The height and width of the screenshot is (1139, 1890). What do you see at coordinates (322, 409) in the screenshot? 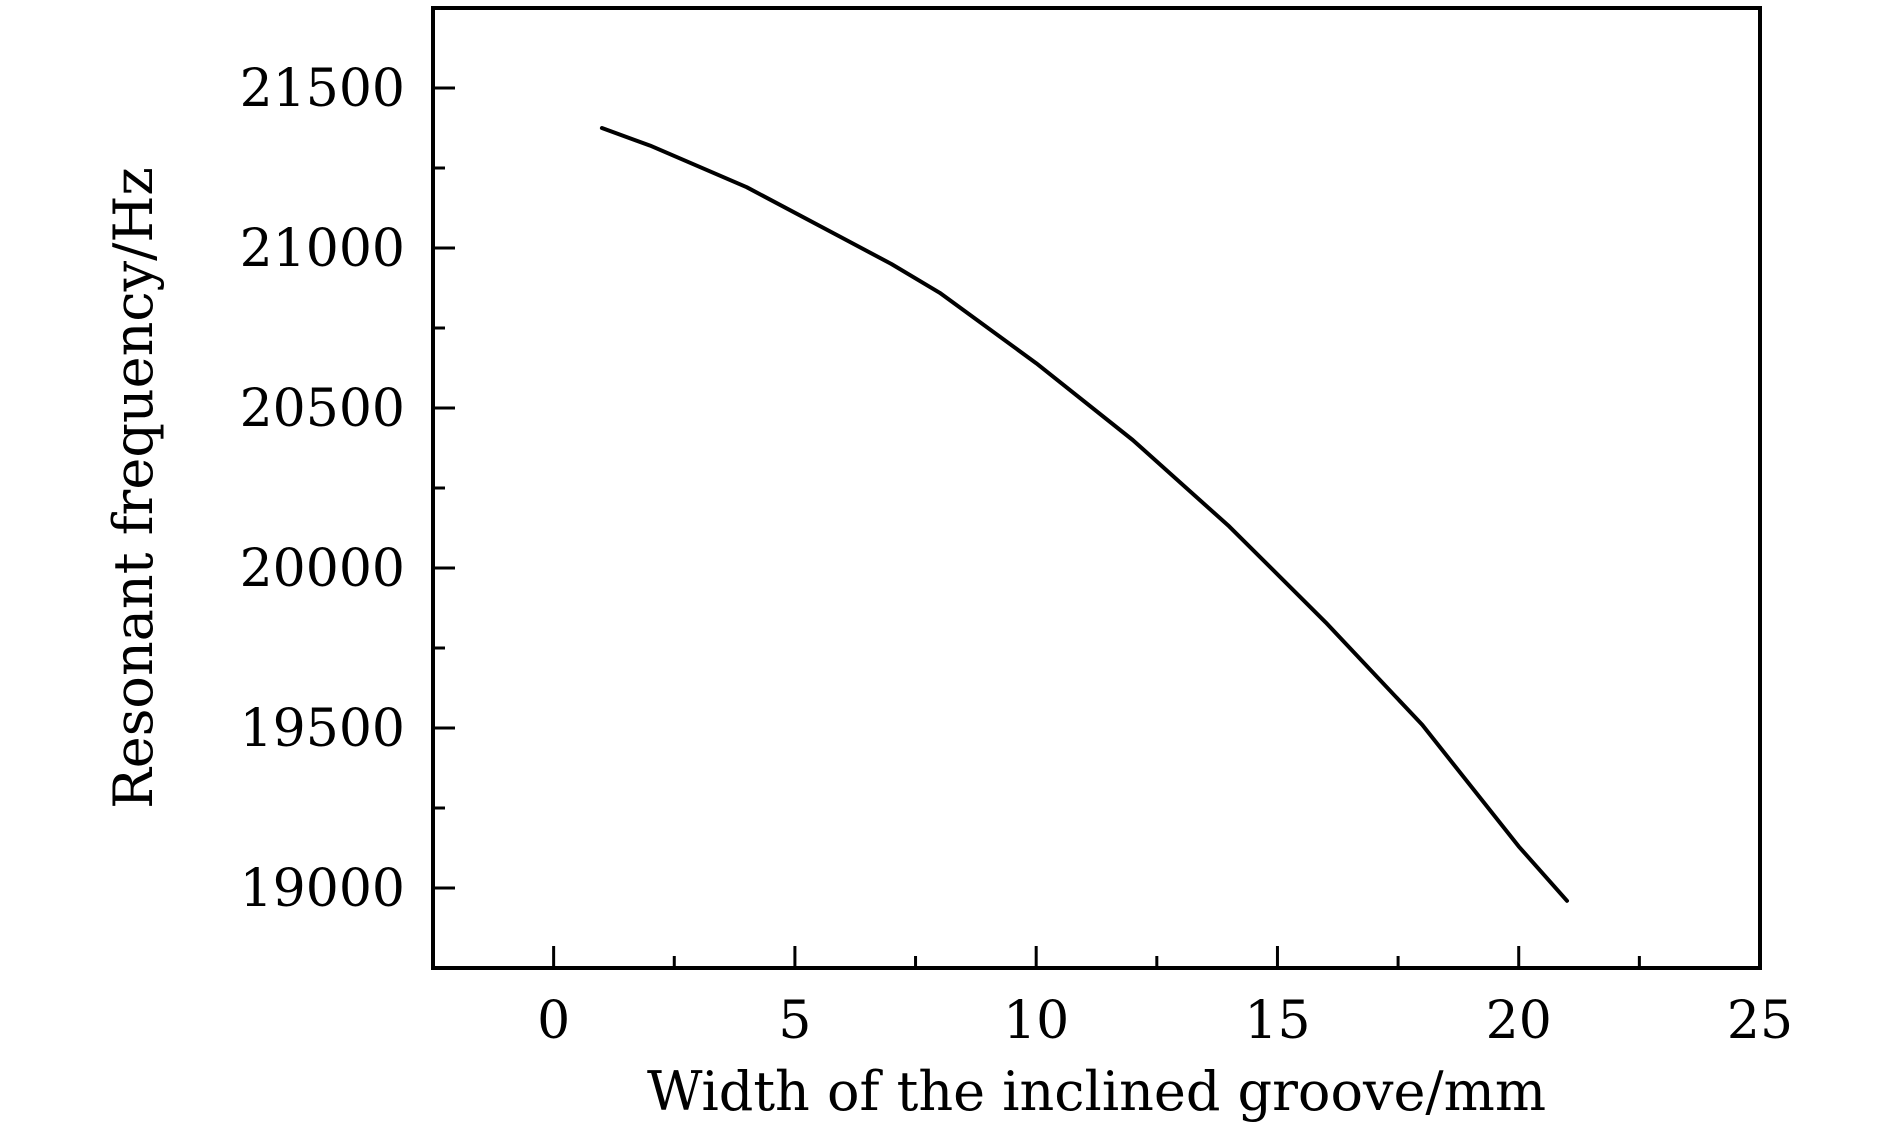
I see `y-tick-label: 20500` at bounding box center [322, 409].